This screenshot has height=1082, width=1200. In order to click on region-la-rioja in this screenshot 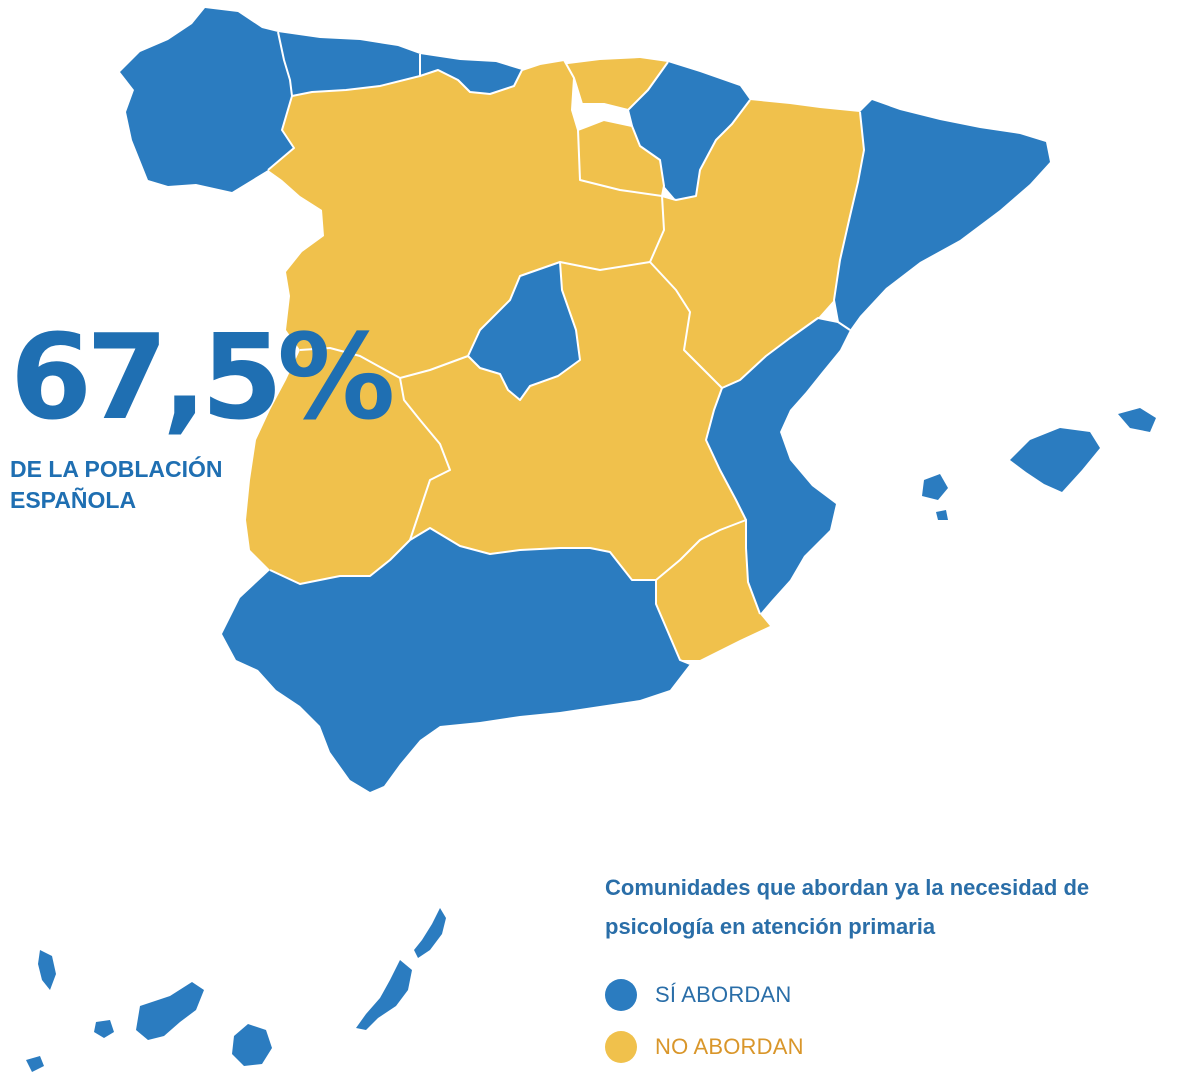, I will do `click(621, 158)`.